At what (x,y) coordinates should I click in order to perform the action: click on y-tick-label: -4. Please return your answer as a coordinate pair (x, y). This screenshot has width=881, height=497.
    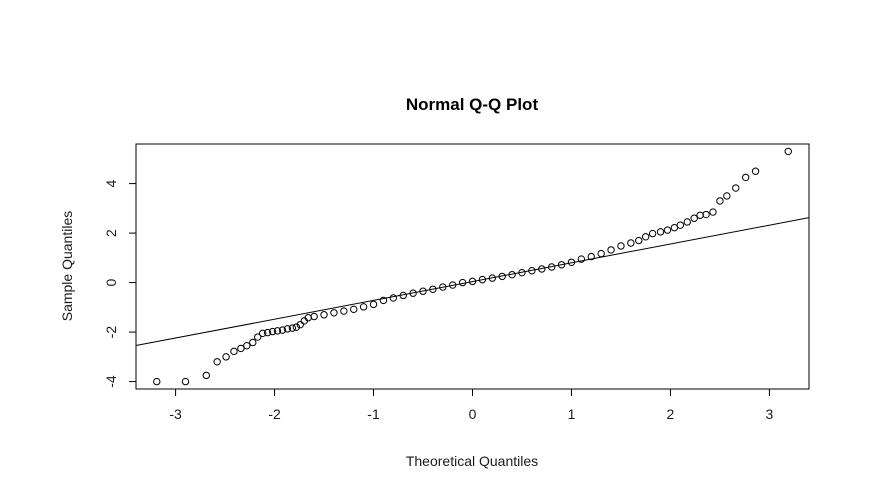
    Looking at the image, I should click on (111, 381).